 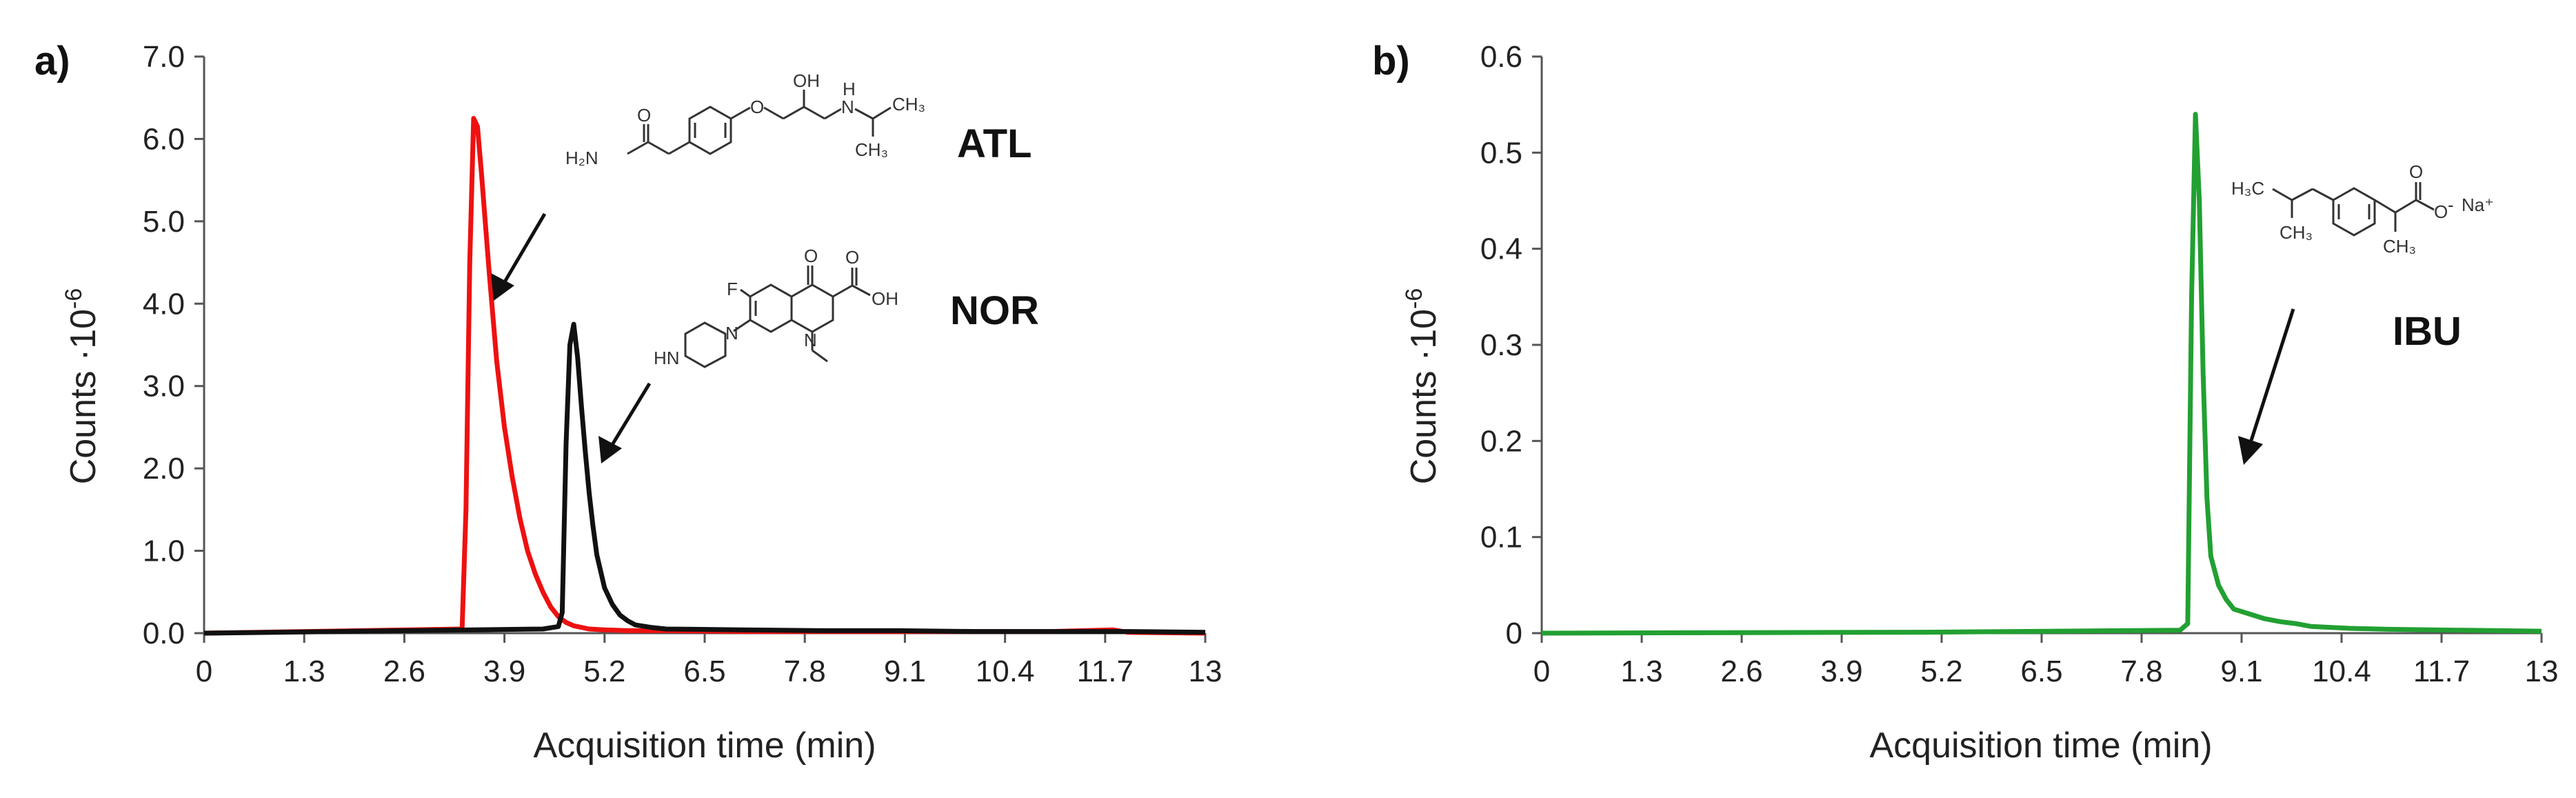 I want to click on ibu-ch3b-label: CH₃, so click(x=2399, y=246).